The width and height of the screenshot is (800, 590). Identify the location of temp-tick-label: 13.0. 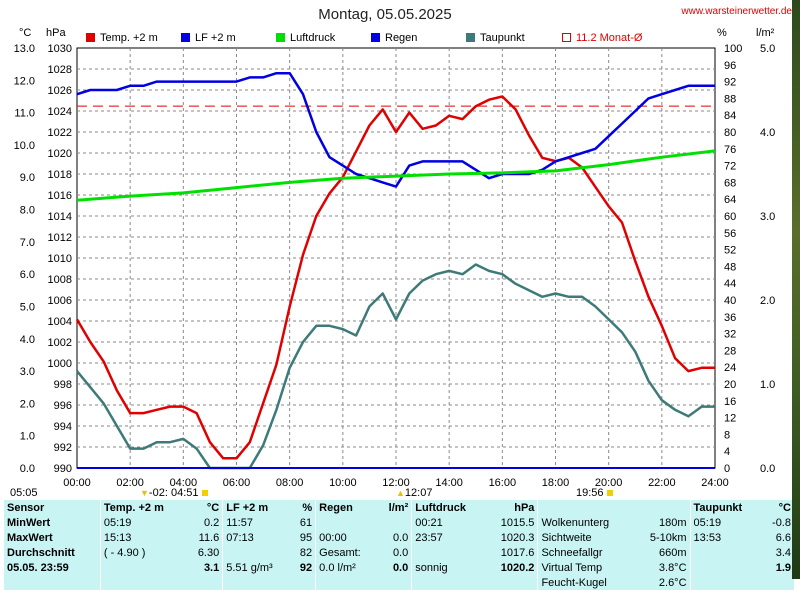
(24, 49).